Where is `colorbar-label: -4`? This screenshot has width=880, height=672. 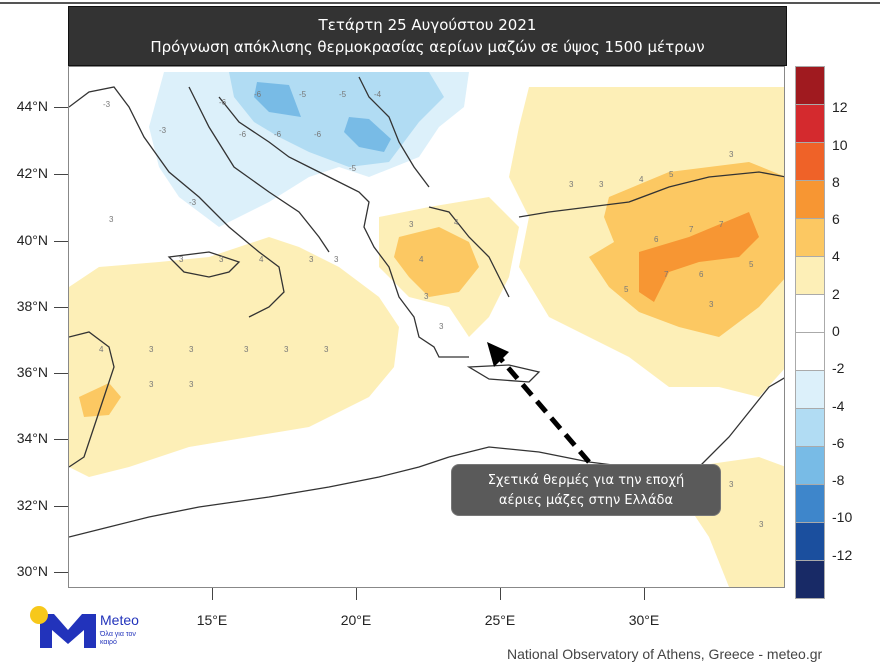
colorbar-label: -4 is located at coordinates (838, 406).